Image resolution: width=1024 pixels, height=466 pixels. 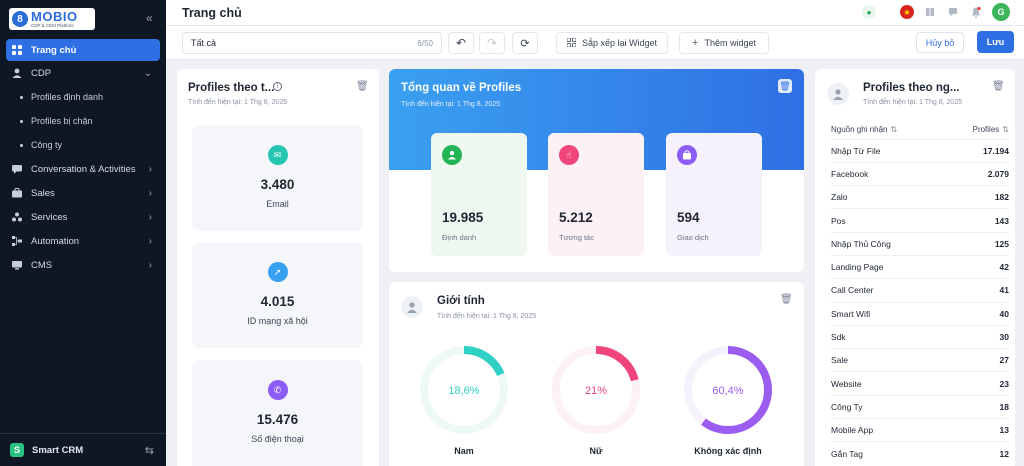 I want to click on donut-value-label: 18,6%, so click(x=463, y=391).